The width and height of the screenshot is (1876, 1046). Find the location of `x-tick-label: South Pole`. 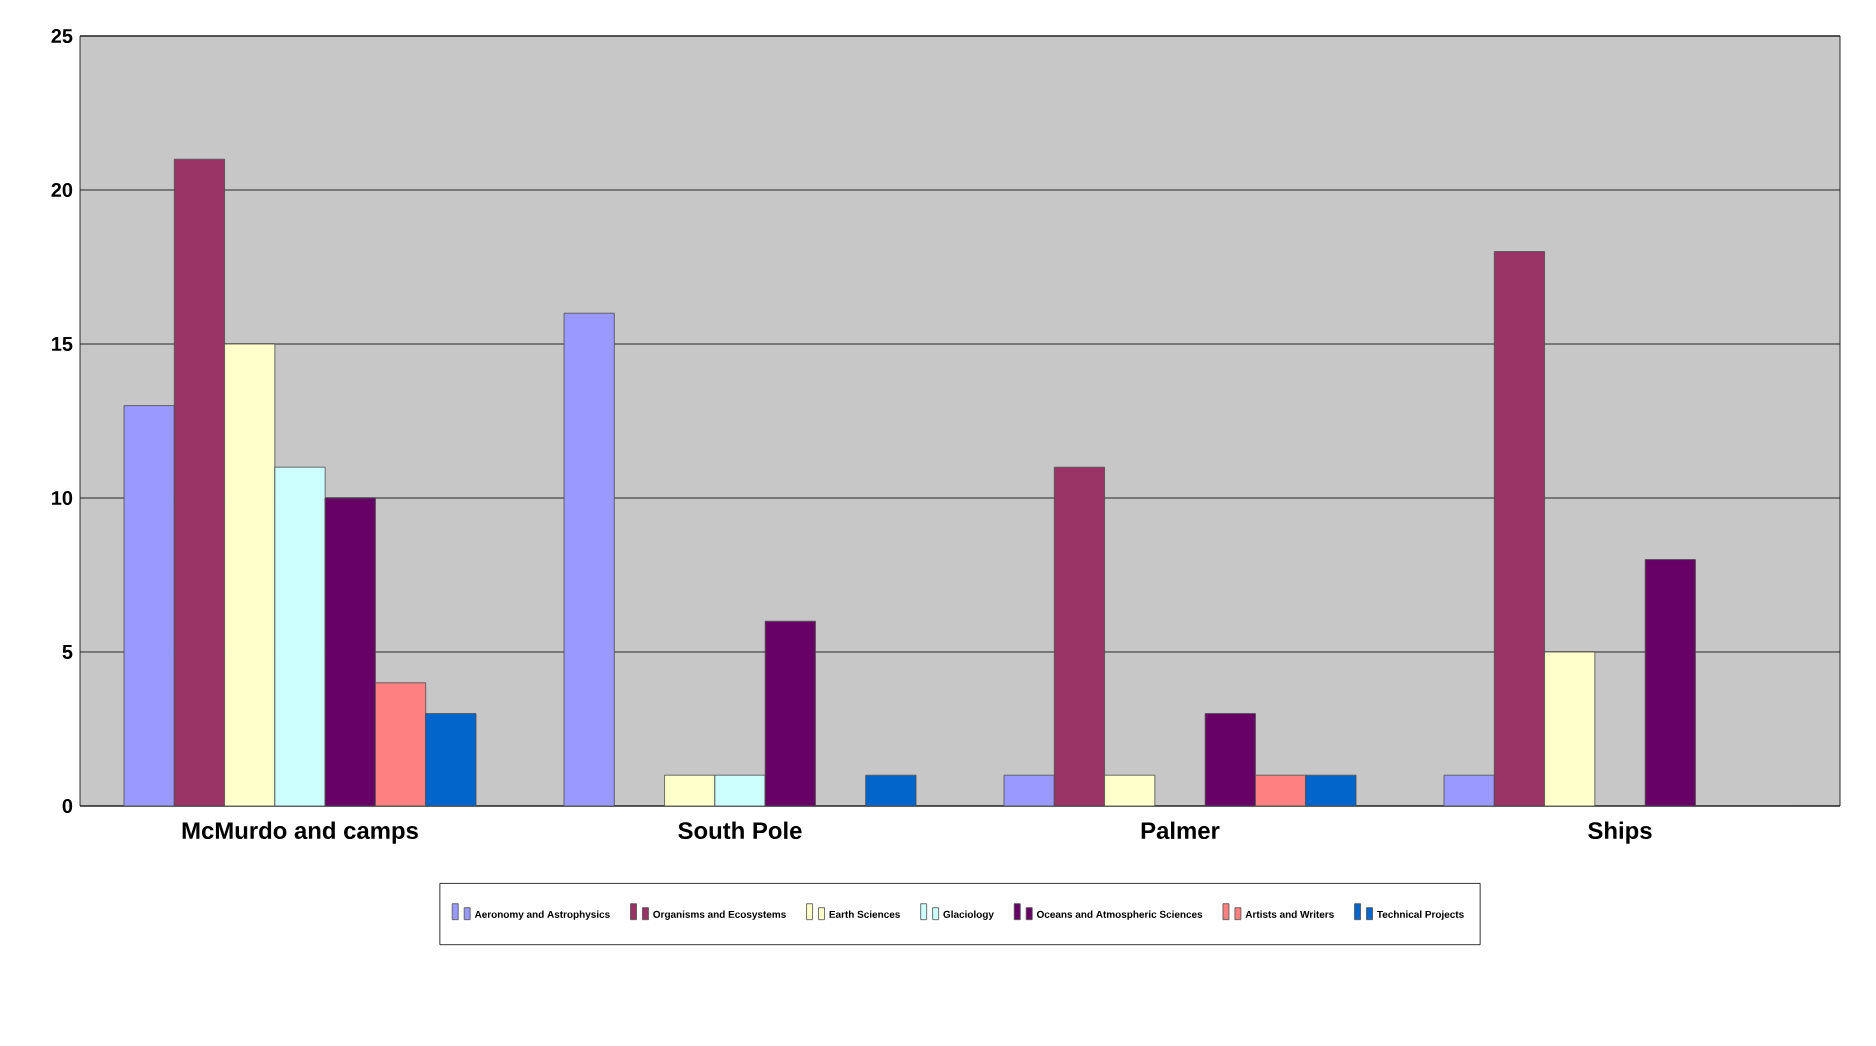

x-tick-label: South Pole is located at coordinates (740, 830).